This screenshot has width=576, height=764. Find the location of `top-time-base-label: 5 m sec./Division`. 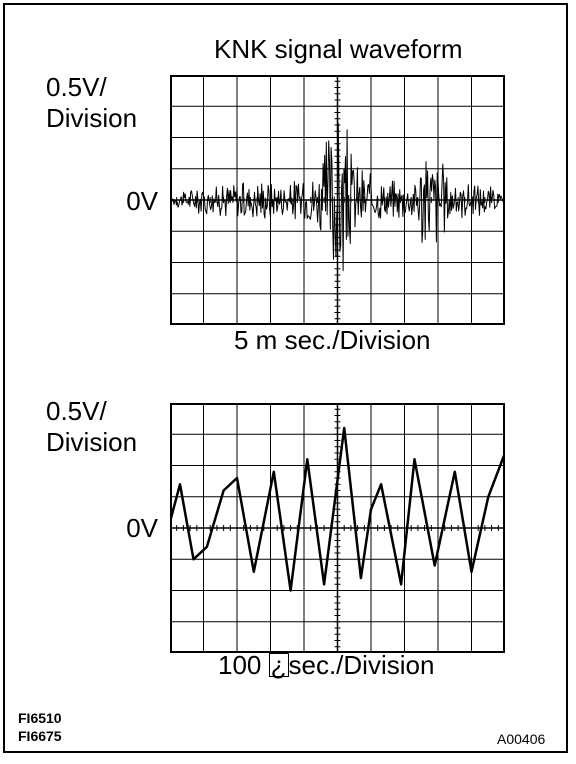

top-time-base-label: 5 m sec./Division is located at coordinates (332, 340).